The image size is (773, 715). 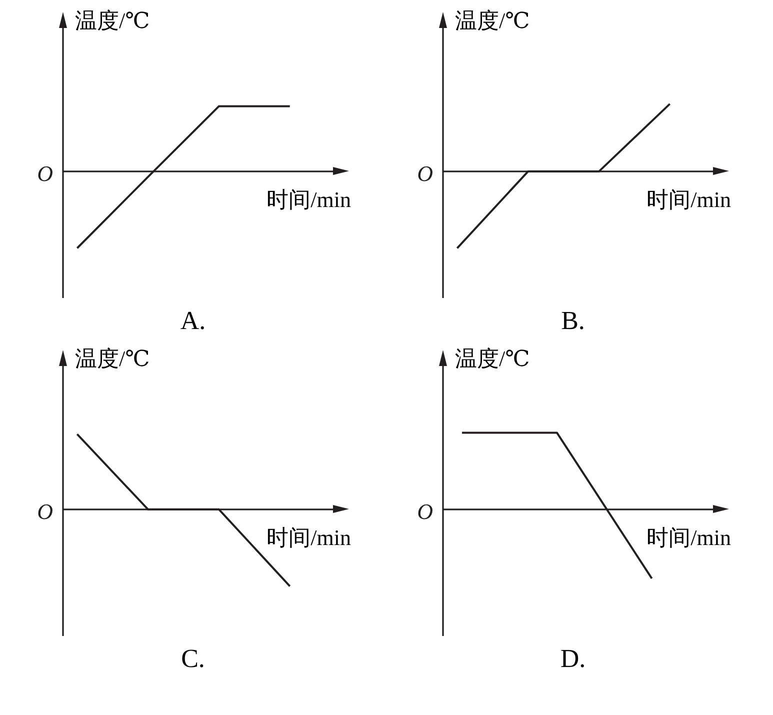 I want to click on text: B., so click(x=573, y=321).